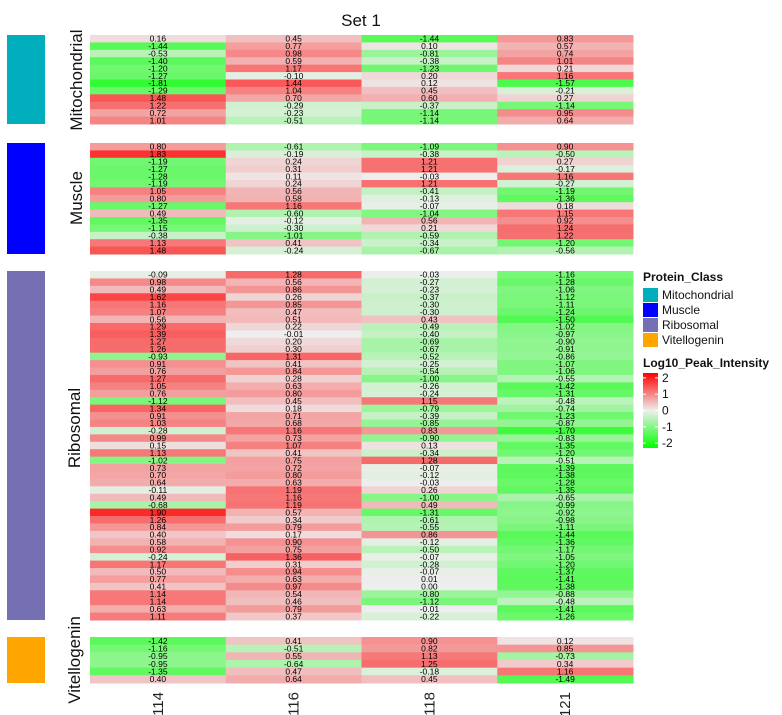 Image resolution: width=782 pixels, height=715 pixels. Describe the element at coordinates (293, 656) in the screenshot. I see `cell-value-label: 0.55` at that location.